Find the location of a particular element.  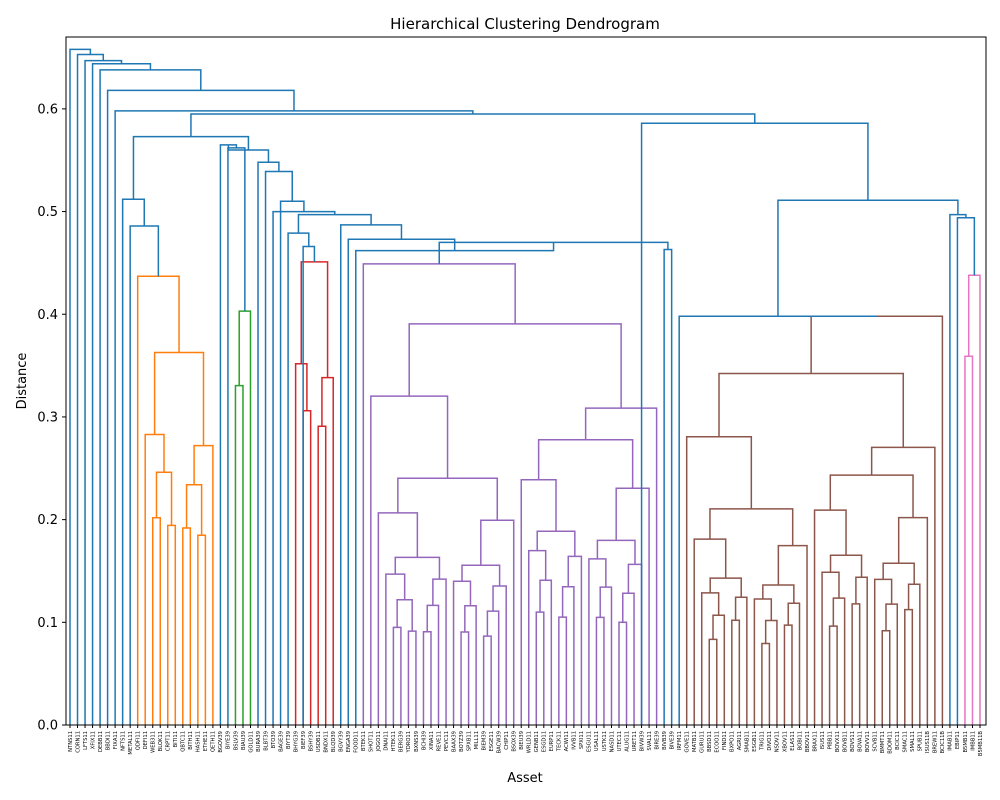

leaf-label: ISUS11 is located at coordinates (823, 740).